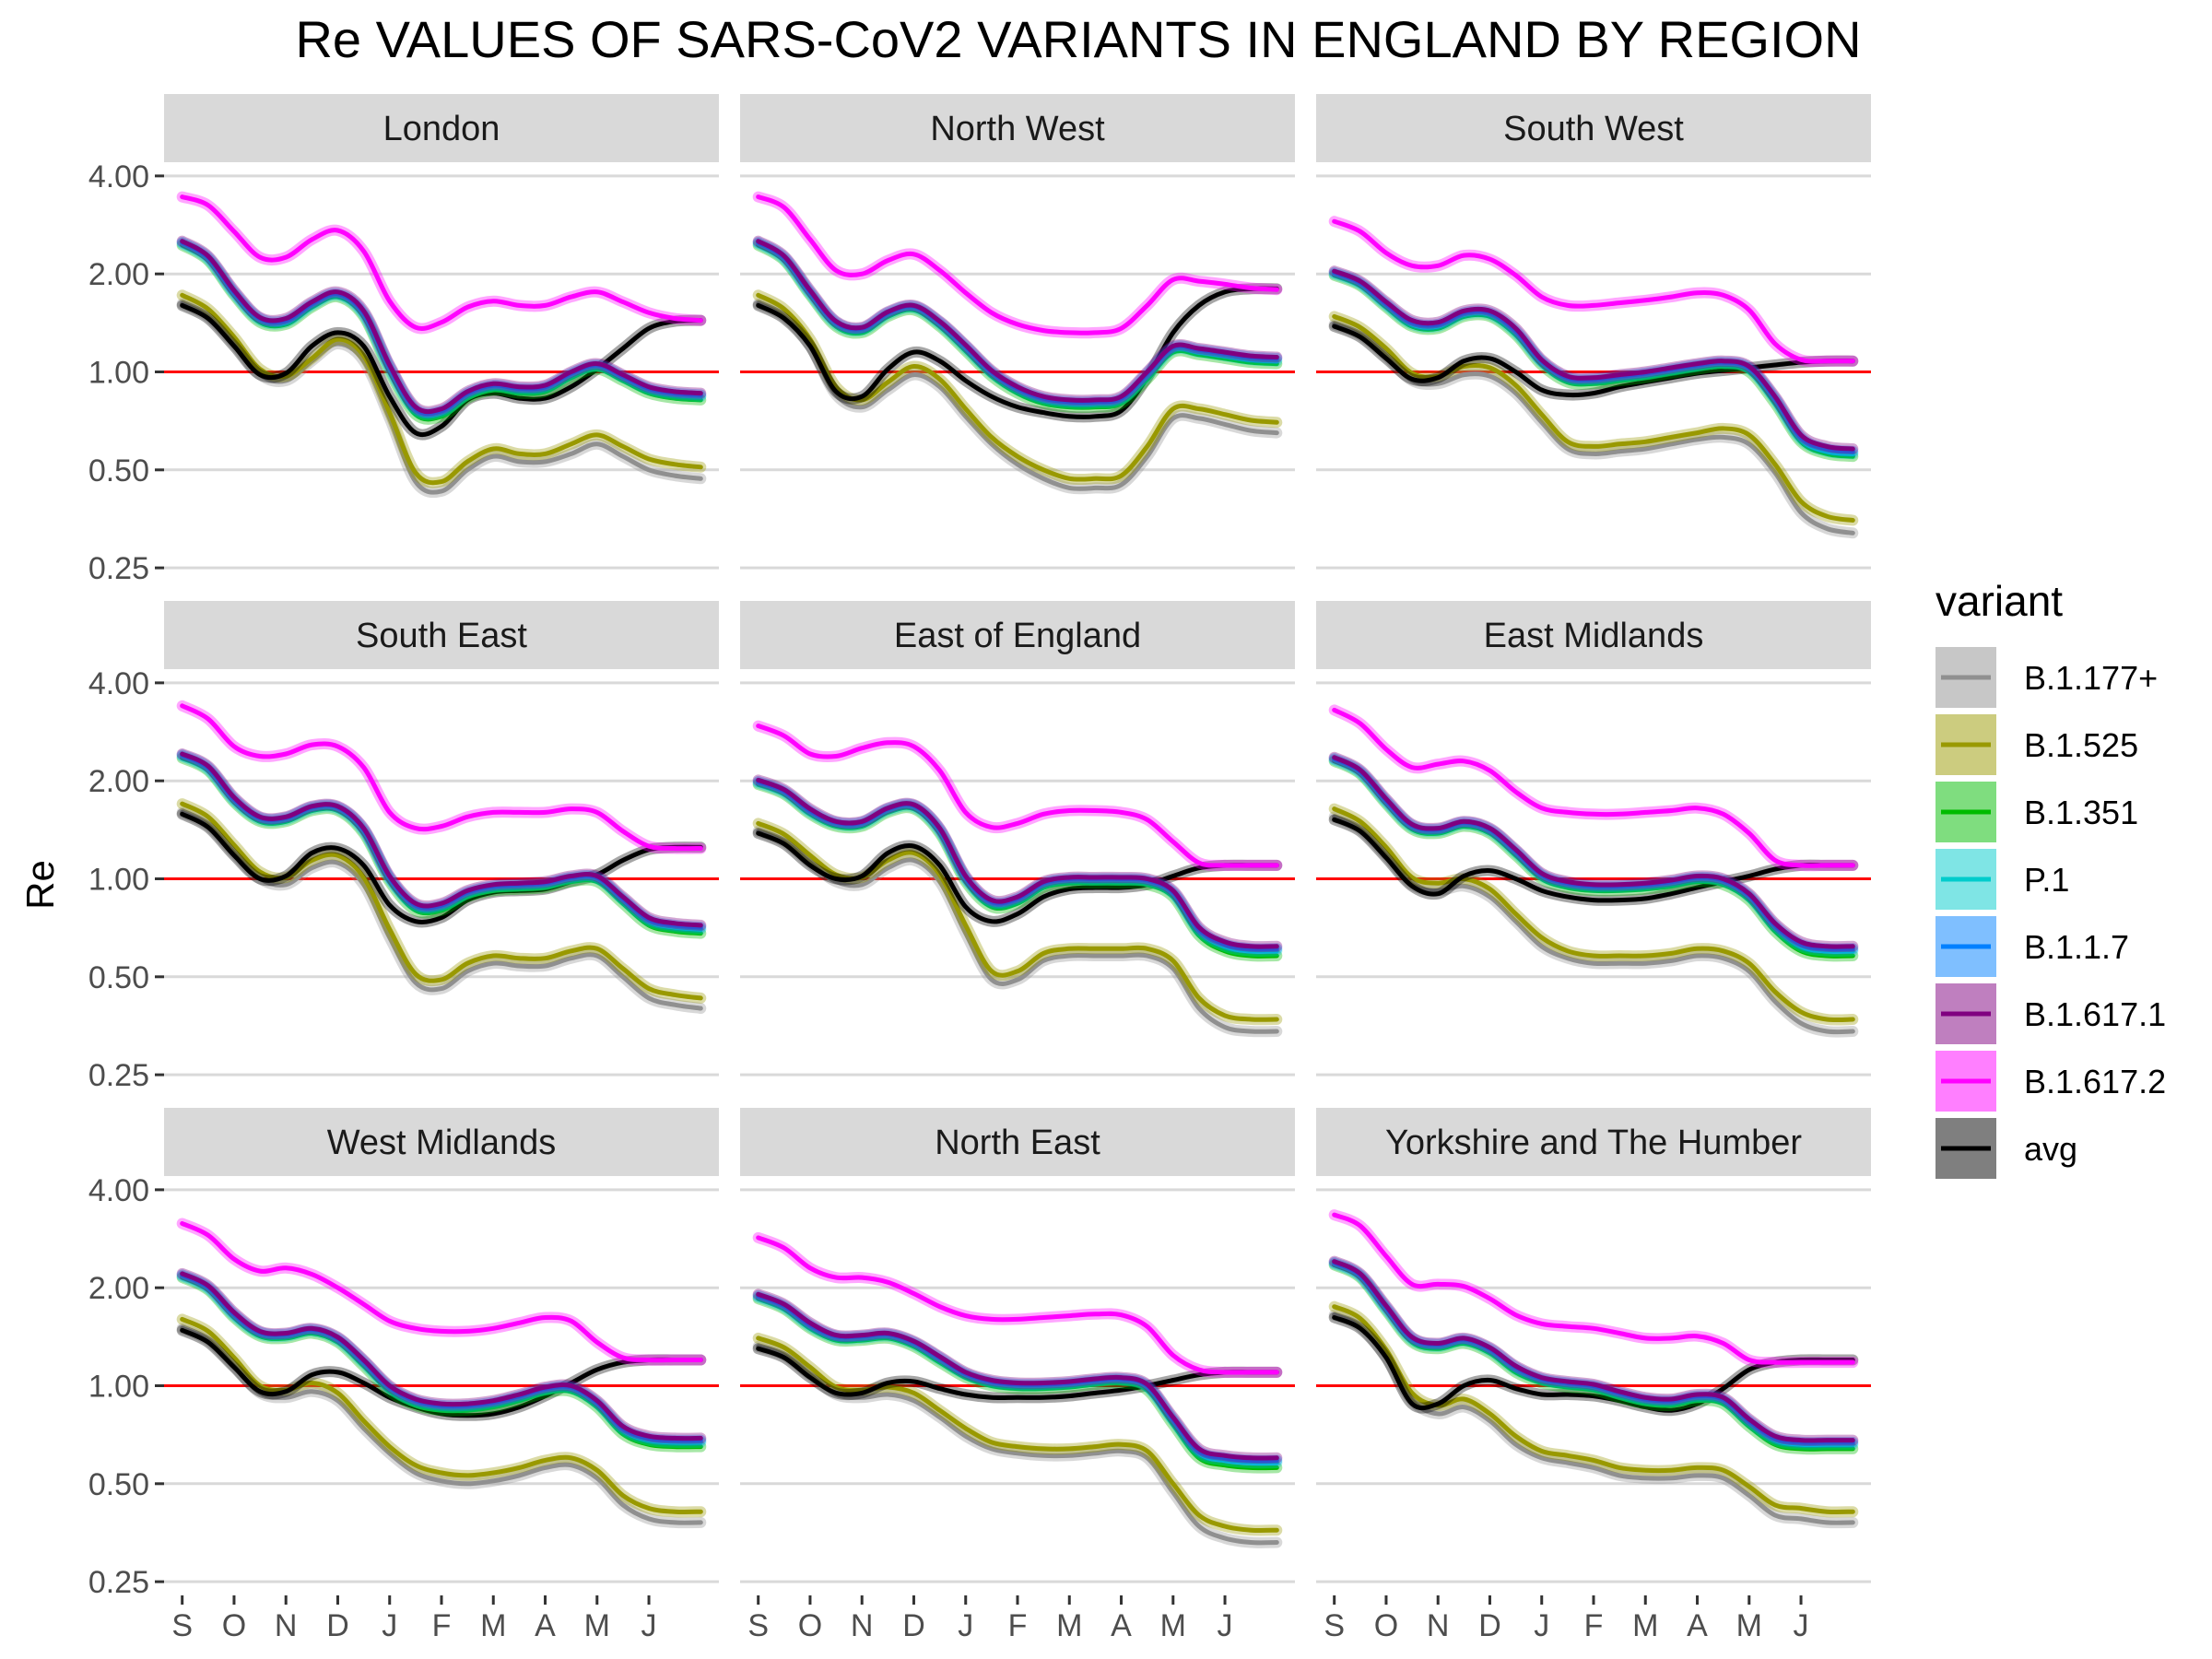 This screenshot has width=2212, height=1659. I want to click on legend-entry-b-1-617-2: B.1.617.2, so click(2051, 1081).